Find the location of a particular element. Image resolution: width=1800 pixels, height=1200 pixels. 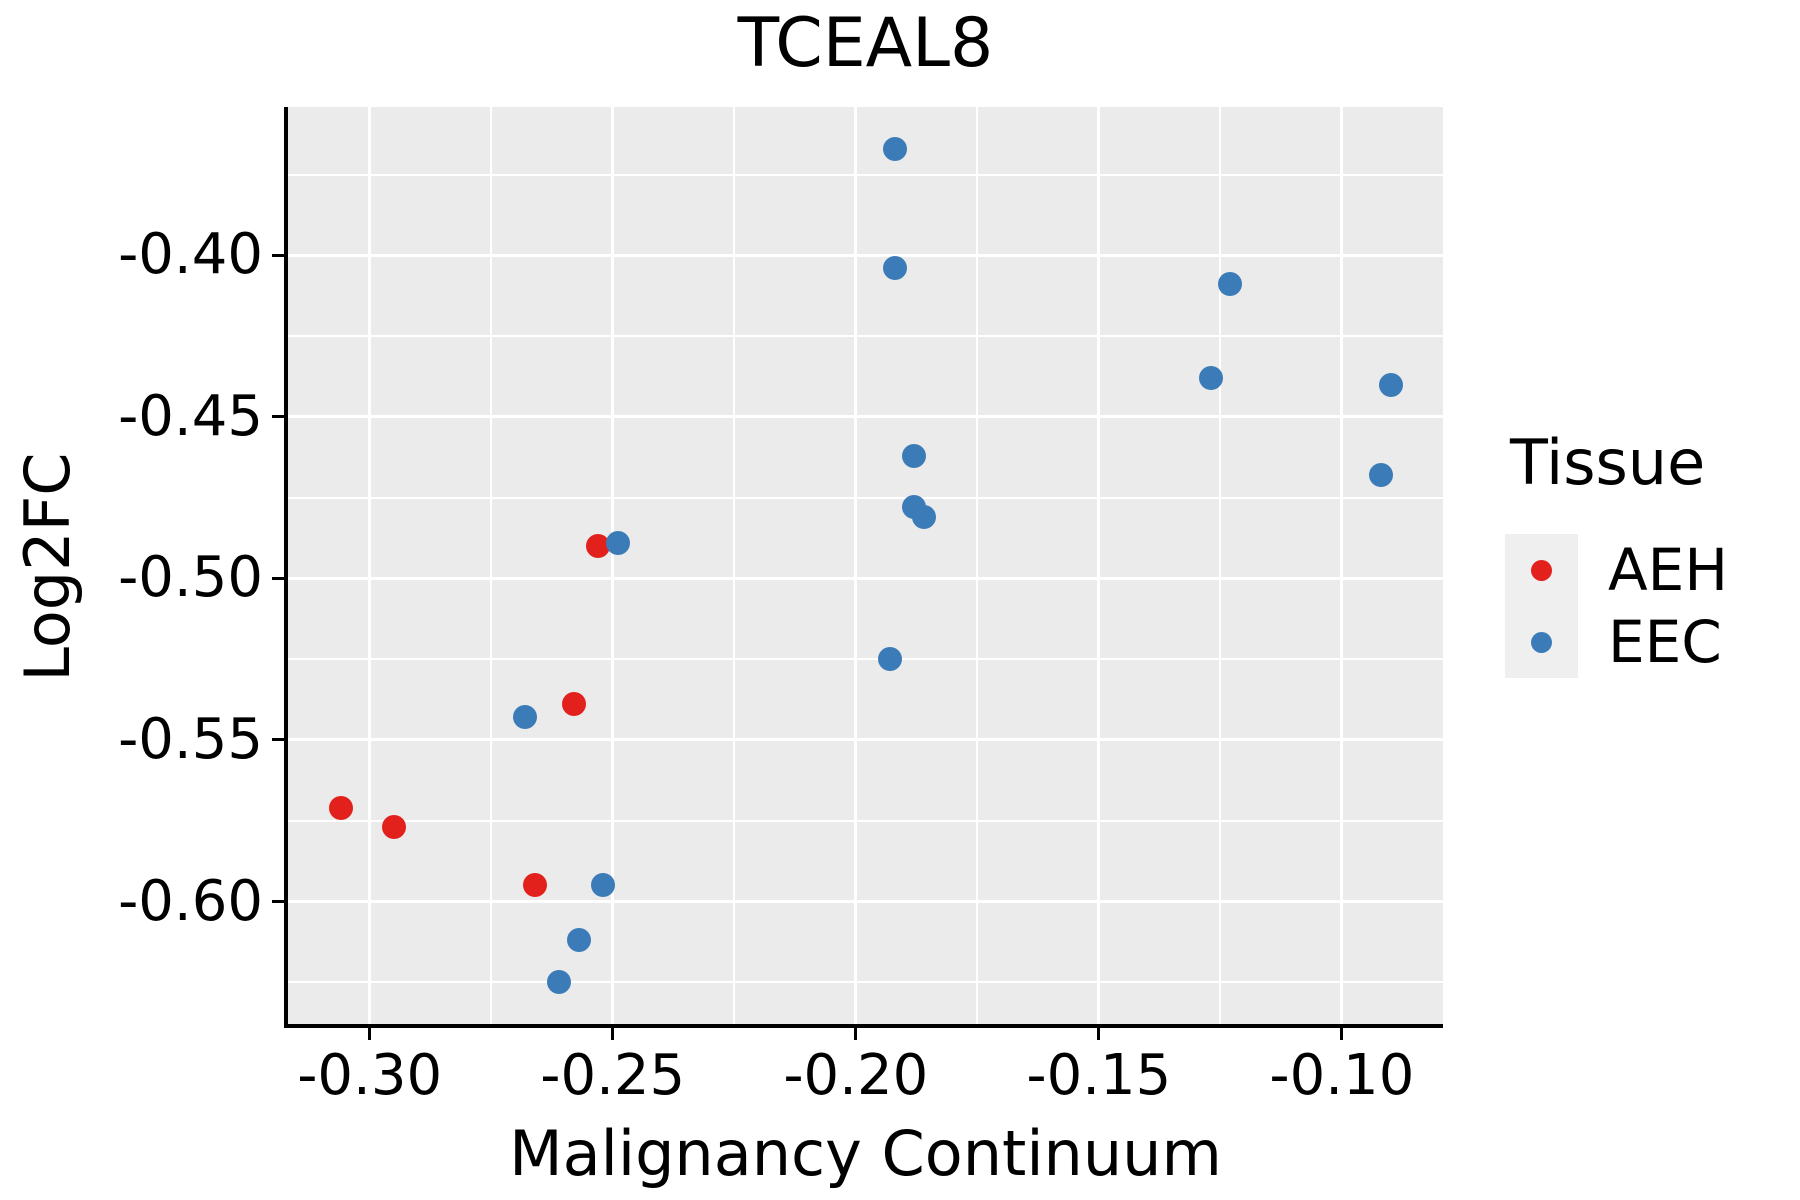

legend-entry-eec: EEC is located at coordinates (1650, 642).